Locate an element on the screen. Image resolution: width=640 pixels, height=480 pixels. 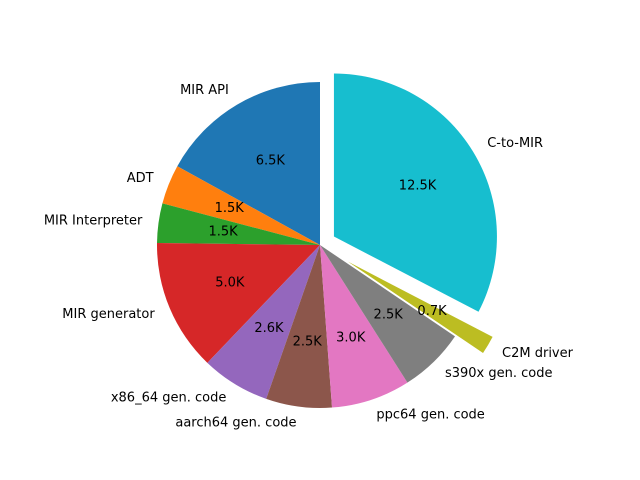
value-label: 2.6K is located at coordinates (269, 328).